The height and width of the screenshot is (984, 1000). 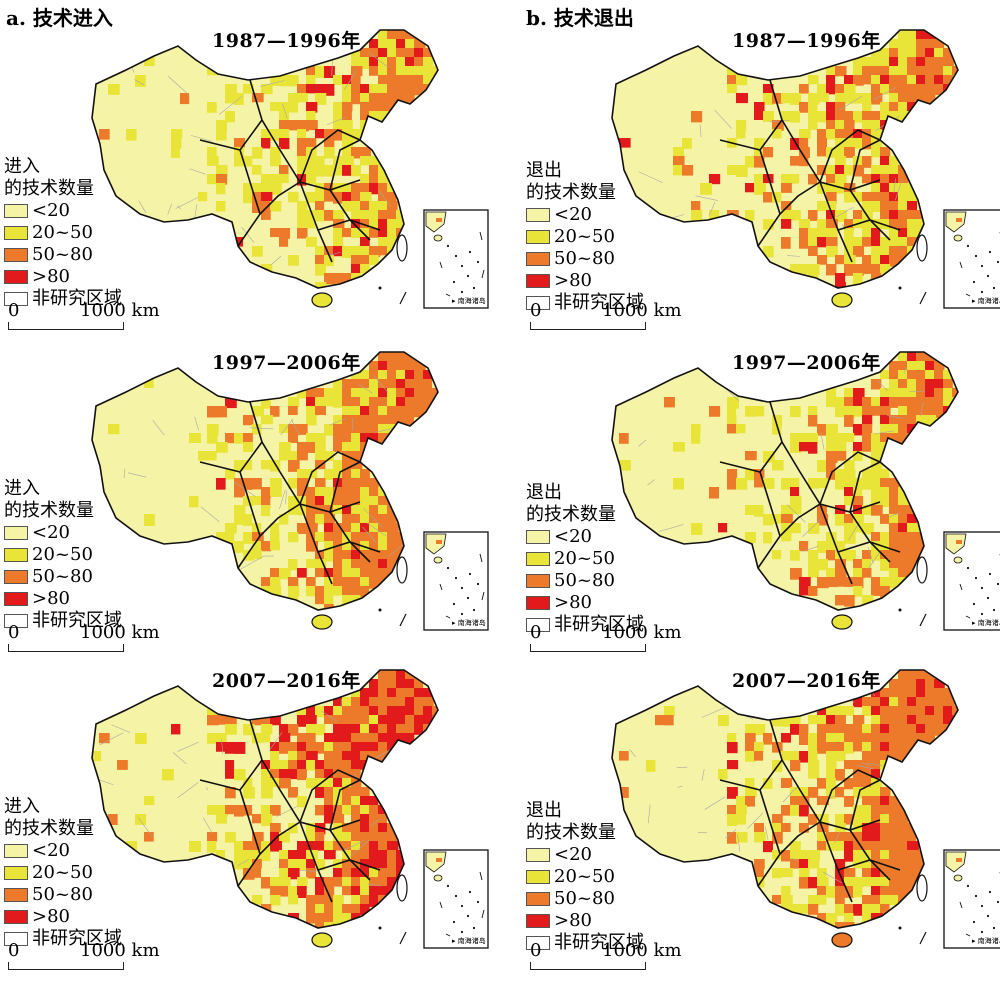 What do you see at coordinates (120, 950) in the screenshot?
I see `scale-end-label: 1000 km` at bounding box center [120, 950].